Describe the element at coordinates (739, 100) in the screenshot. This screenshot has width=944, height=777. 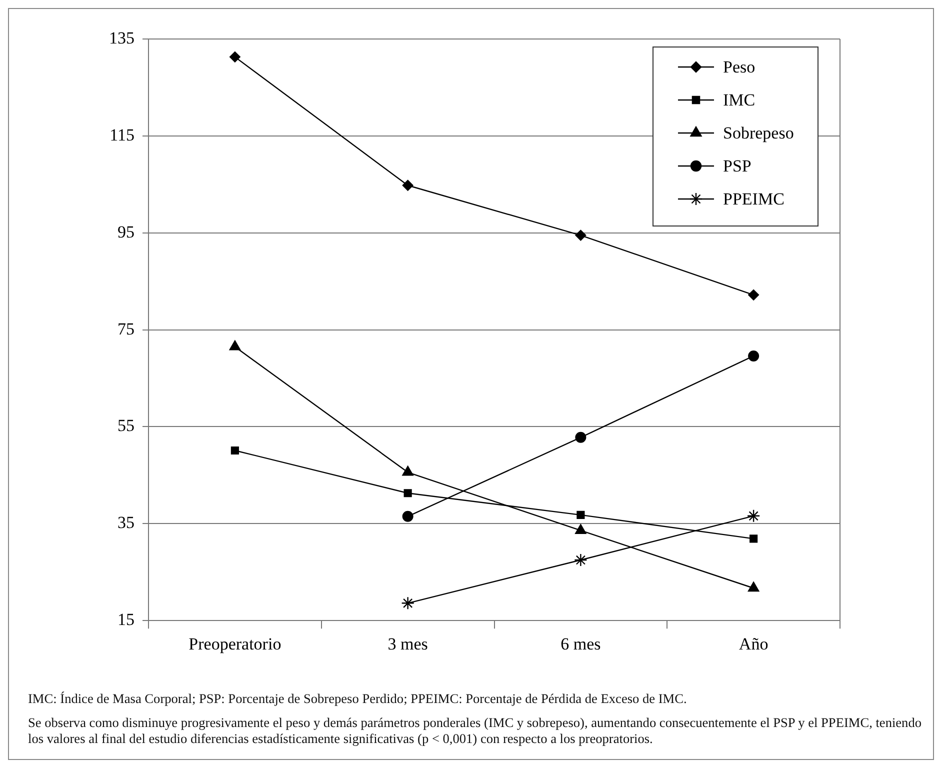
I see `legend-label: IMC` at that location.